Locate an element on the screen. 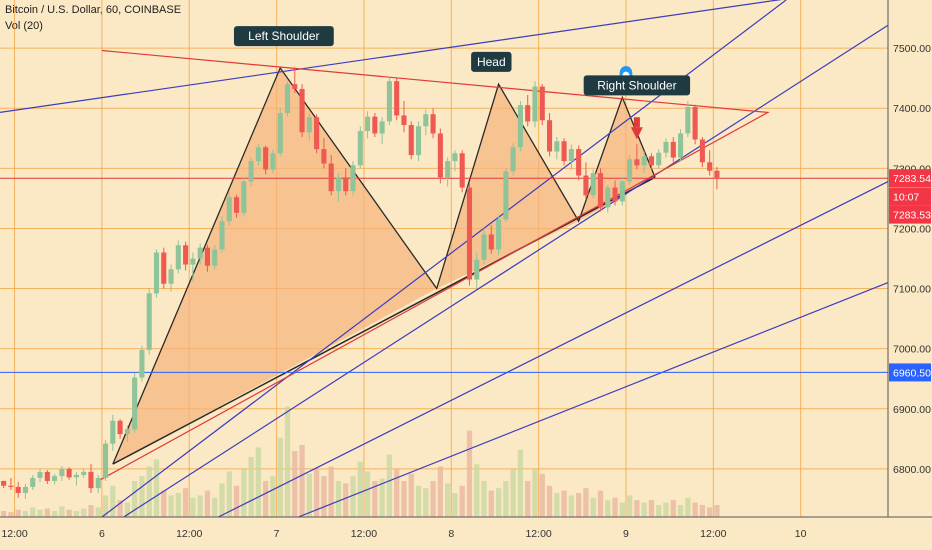 The image size is (932, 550). y-tick-label: 7400.00 is located at coordinates (912, 109).